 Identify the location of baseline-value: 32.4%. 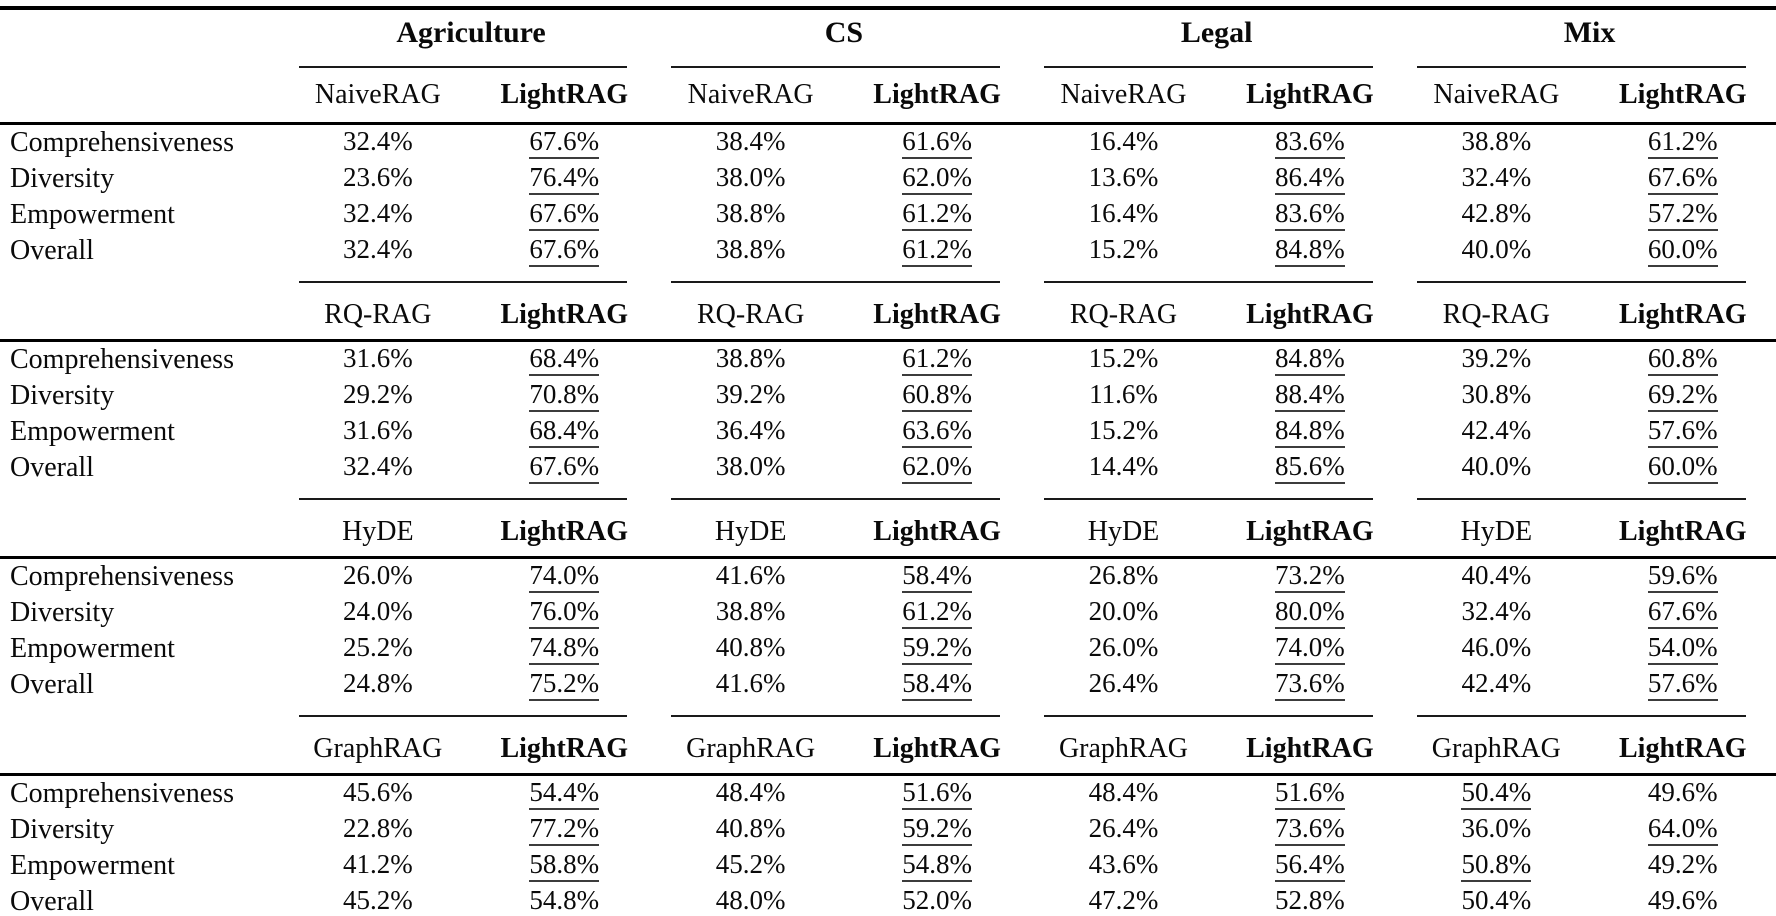
(377, 212).